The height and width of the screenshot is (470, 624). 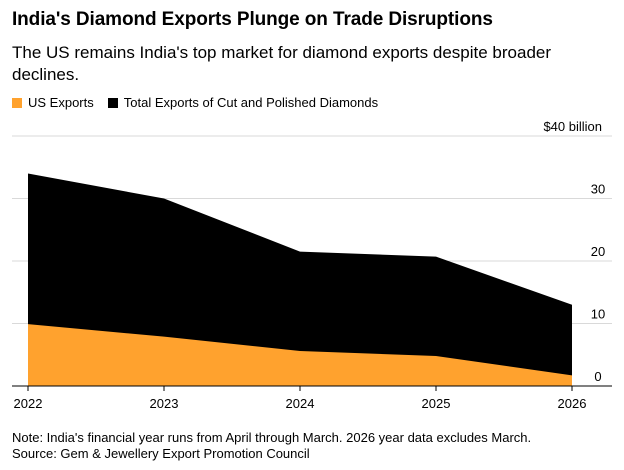 What do you see at coordinates (61, 102) in the screenshot?
I see `legend-label-us: US Exports` at bounding box center [61, 102].